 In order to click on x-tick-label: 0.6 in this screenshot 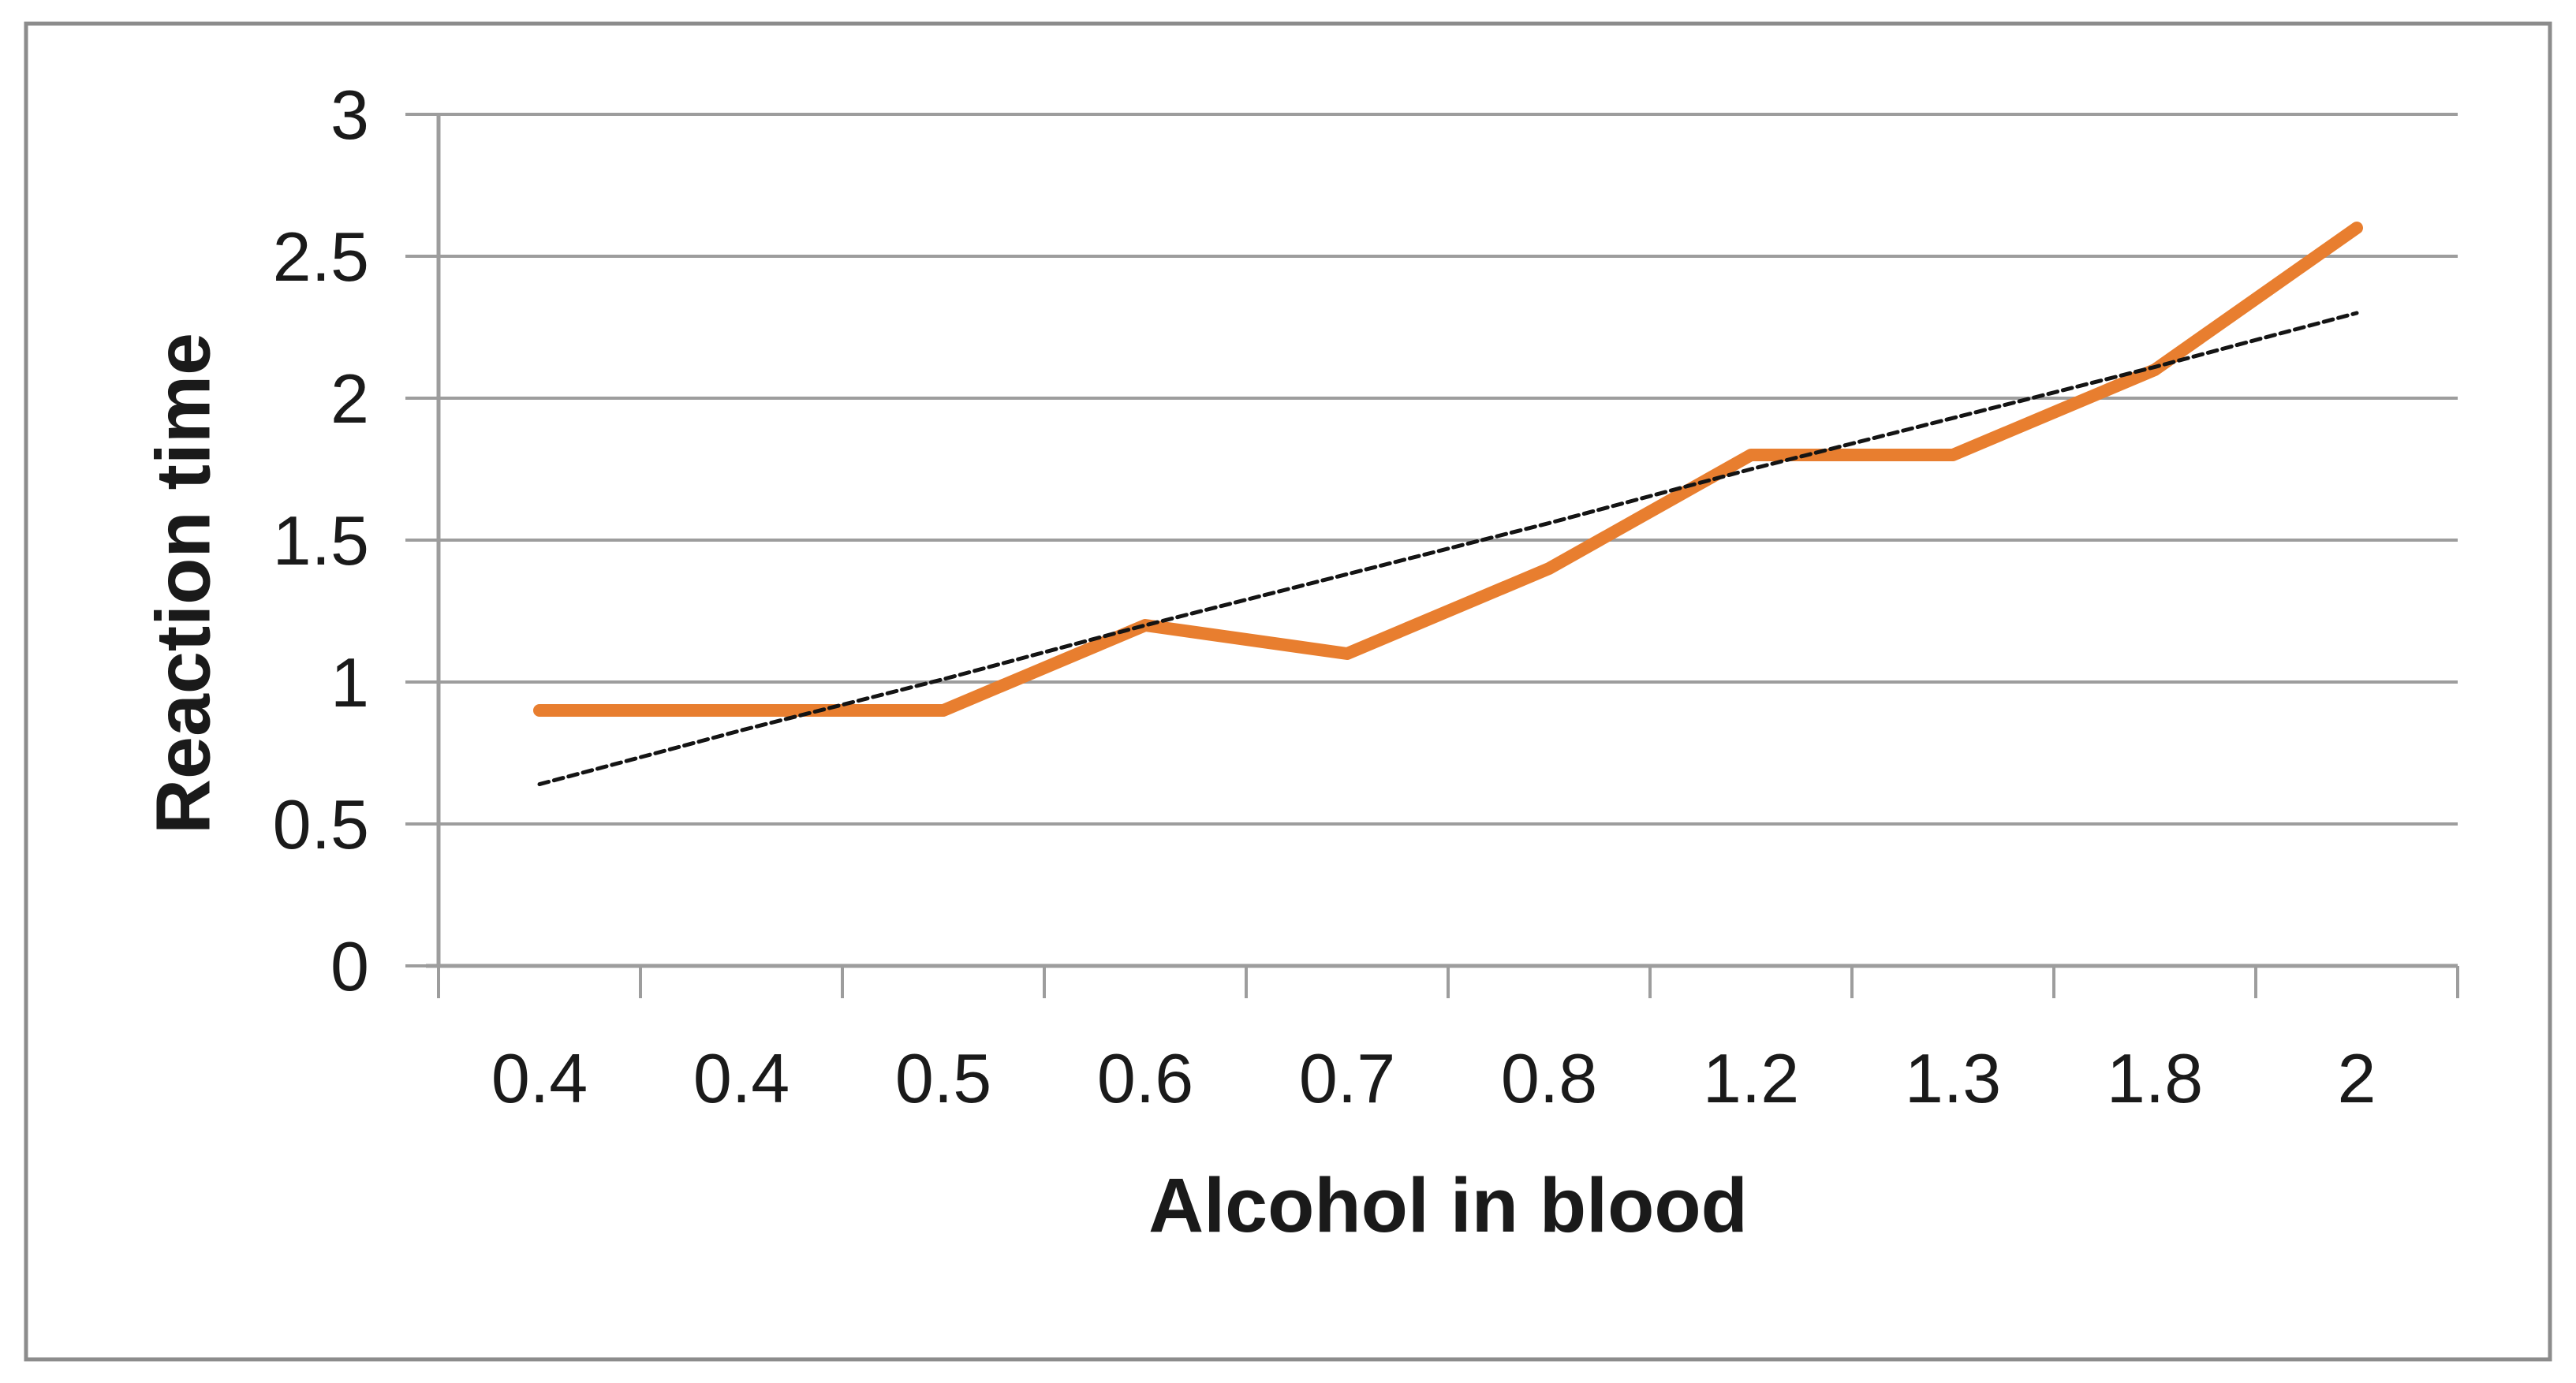, I will do `click(1145, 1078)`.